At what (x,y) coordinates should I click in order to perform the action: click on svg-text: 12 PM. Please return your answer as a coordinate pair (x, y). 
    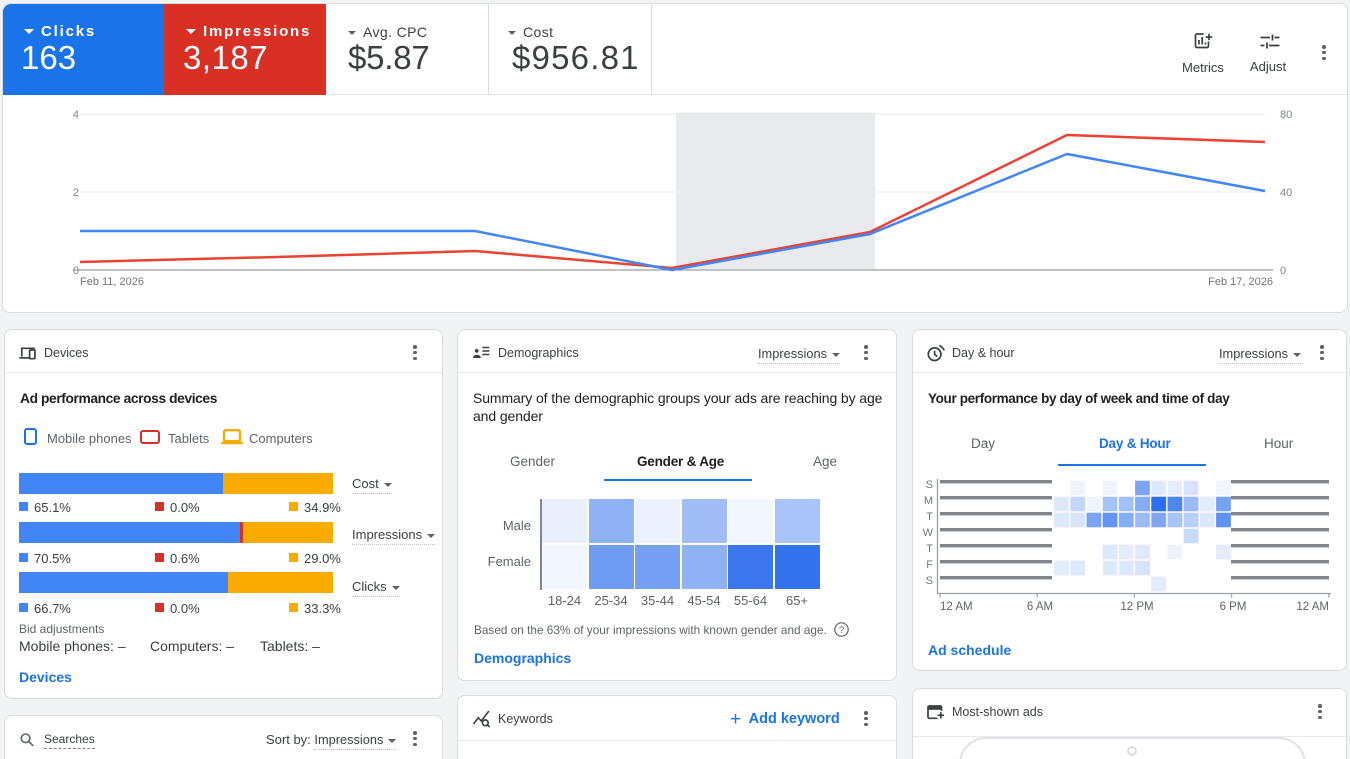
    Looking at the image, I should click on (1136, 607).